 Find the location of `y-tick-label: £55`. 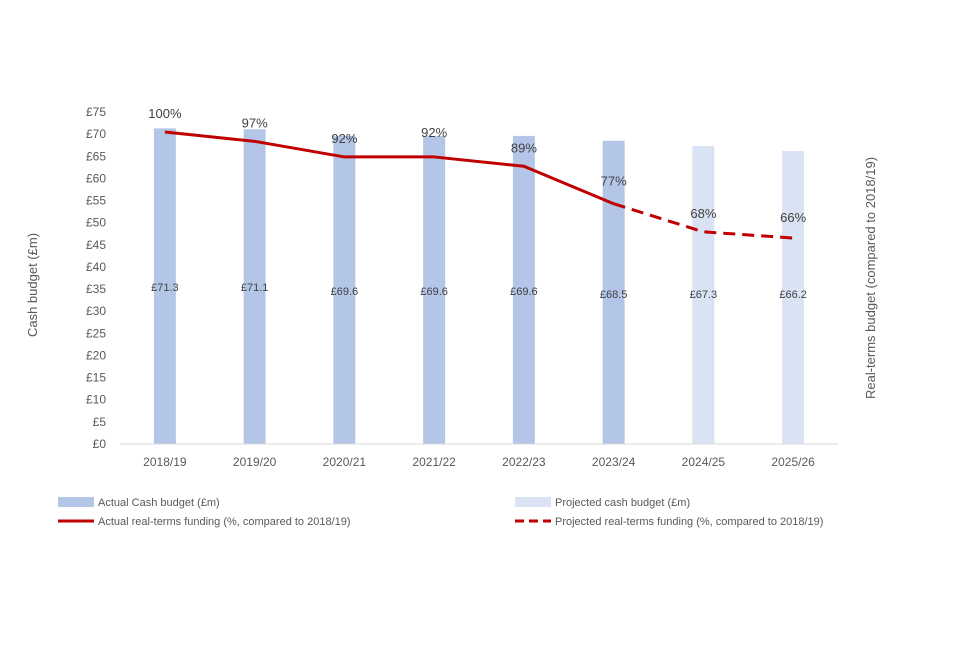

y-tick-label: £55 is located at coordinates (96, 201).